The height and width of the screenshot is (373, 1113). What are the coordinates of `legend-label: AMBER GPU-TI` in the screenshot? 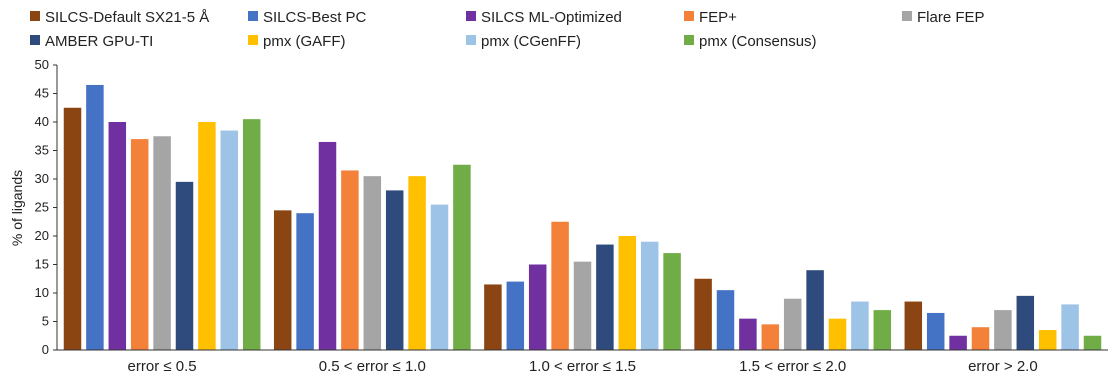 It's located at (99, 41).